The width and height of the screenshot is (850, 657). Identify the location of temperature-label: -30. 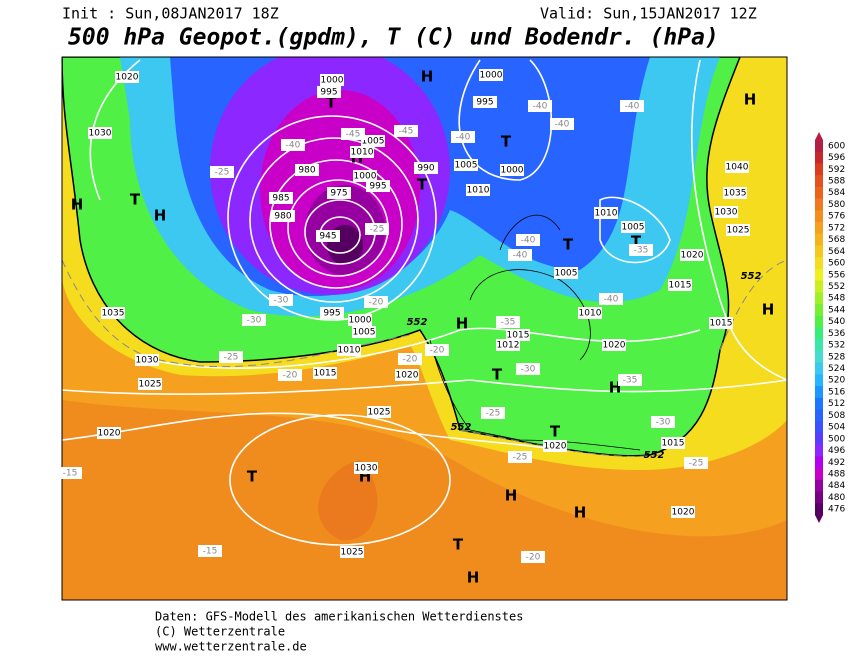
(663, 423).